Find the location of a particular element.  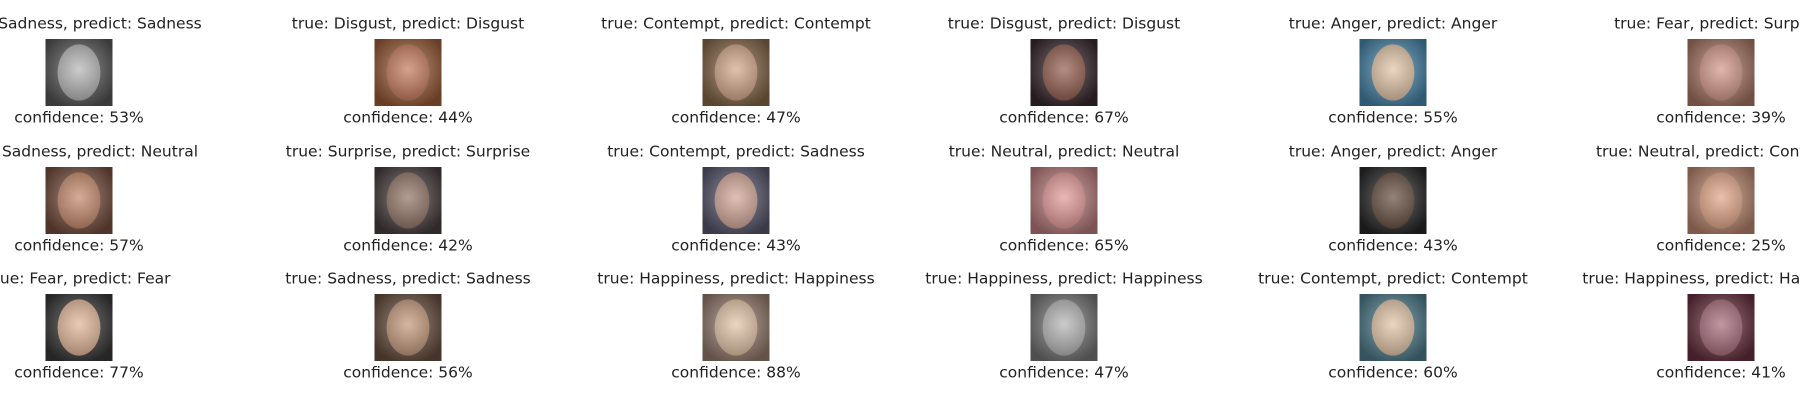

confidence-label: confidence: 44% is located at coordinates (407, 118).